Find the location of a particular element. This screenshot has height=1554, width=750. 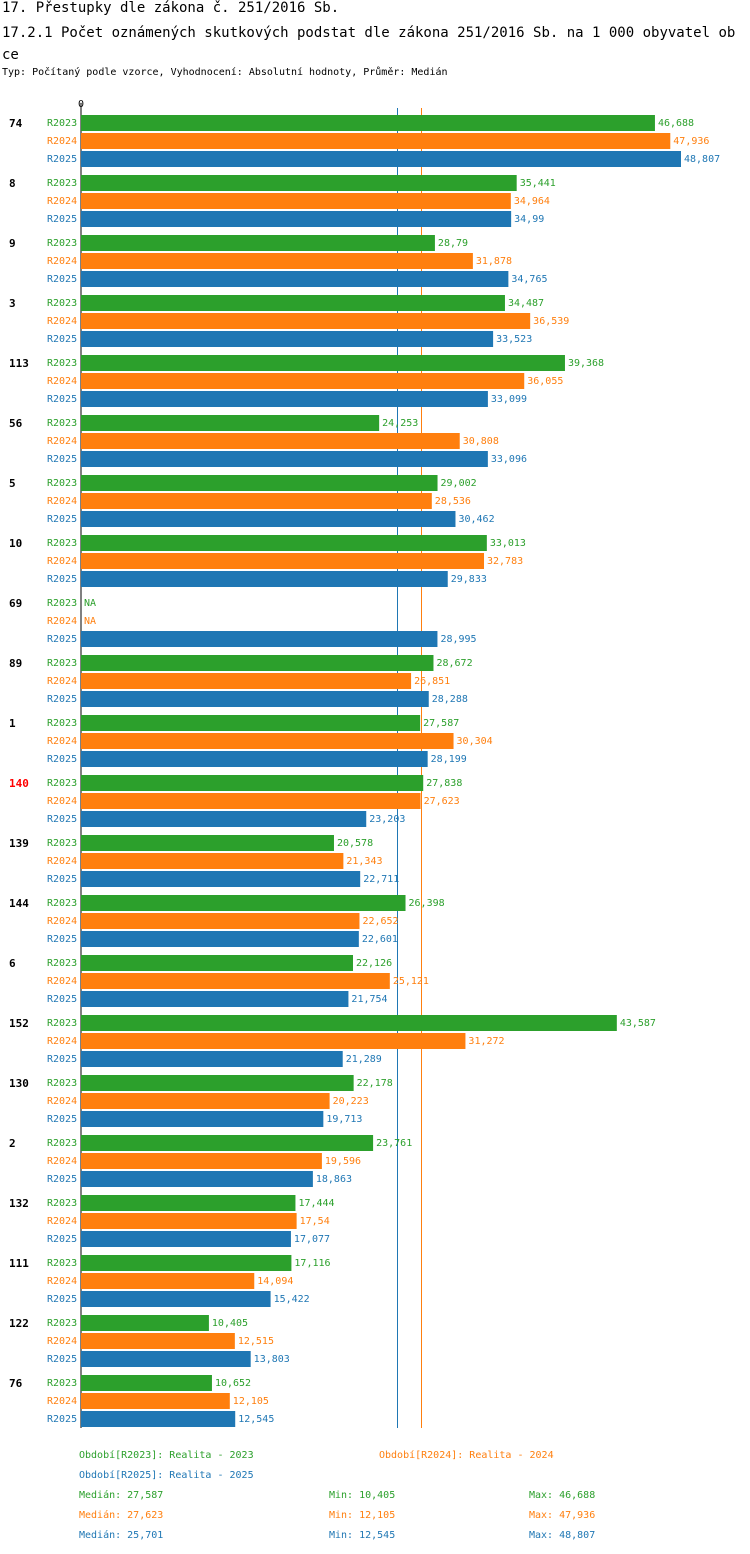

bar-value-label: 28,288 is located at coordinates (450, 699).